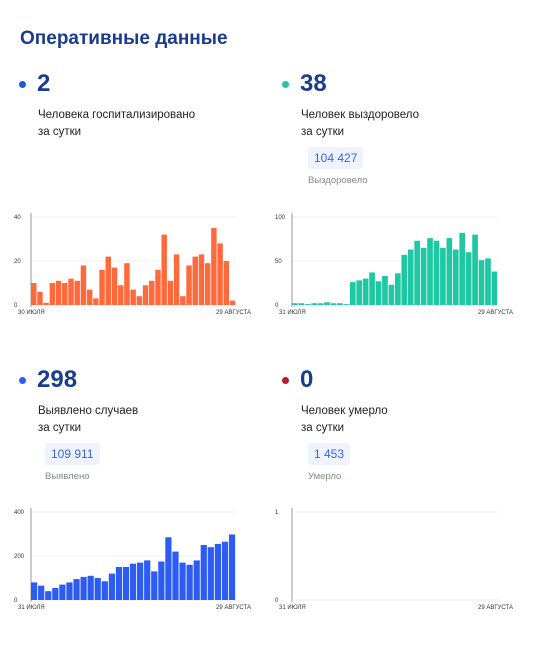 The image size is (534, 650). What do you see at coordinates (325, 476) in the screenshot?
I see `deaths-total-label: Умерло` at bounding box center [325, 476].